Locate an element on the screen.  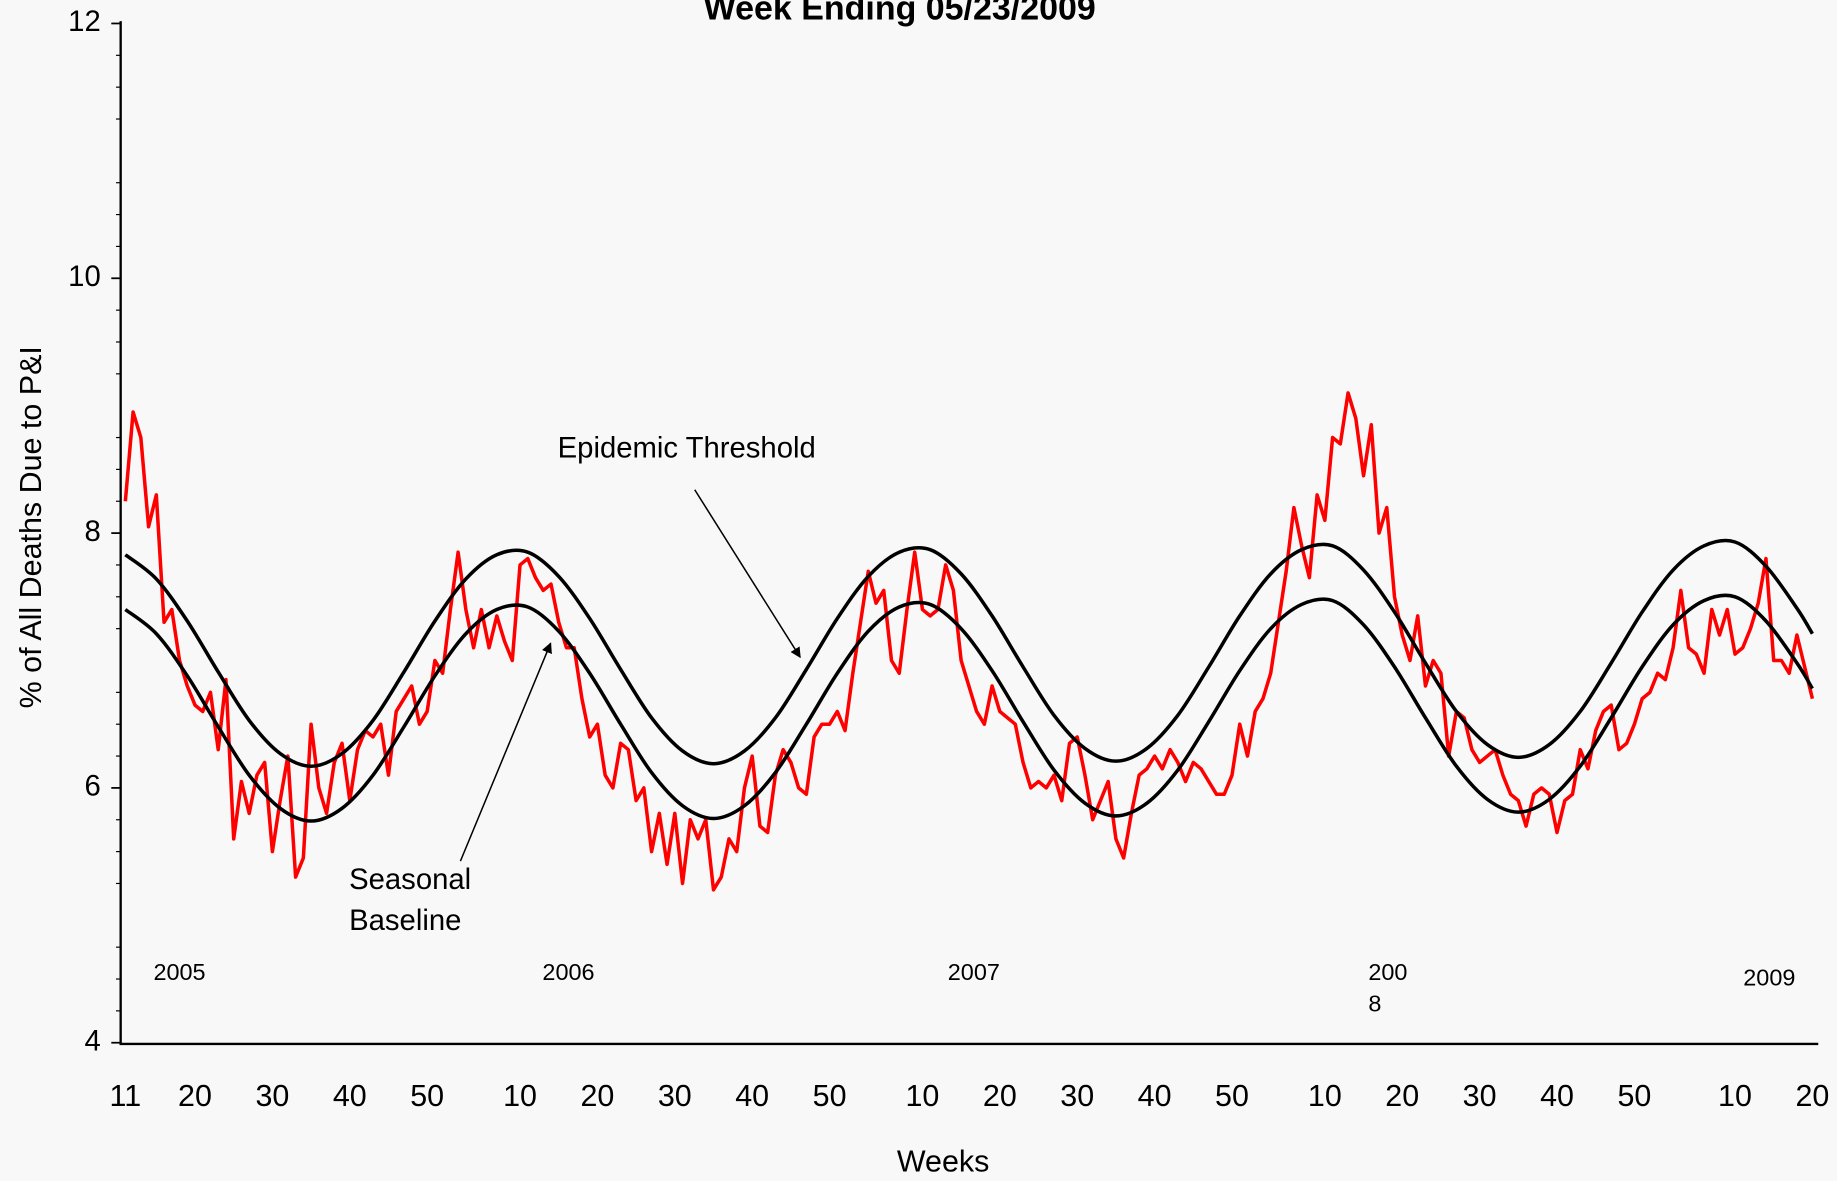
year-label: 8 is located at coordinates (1374, 1003).